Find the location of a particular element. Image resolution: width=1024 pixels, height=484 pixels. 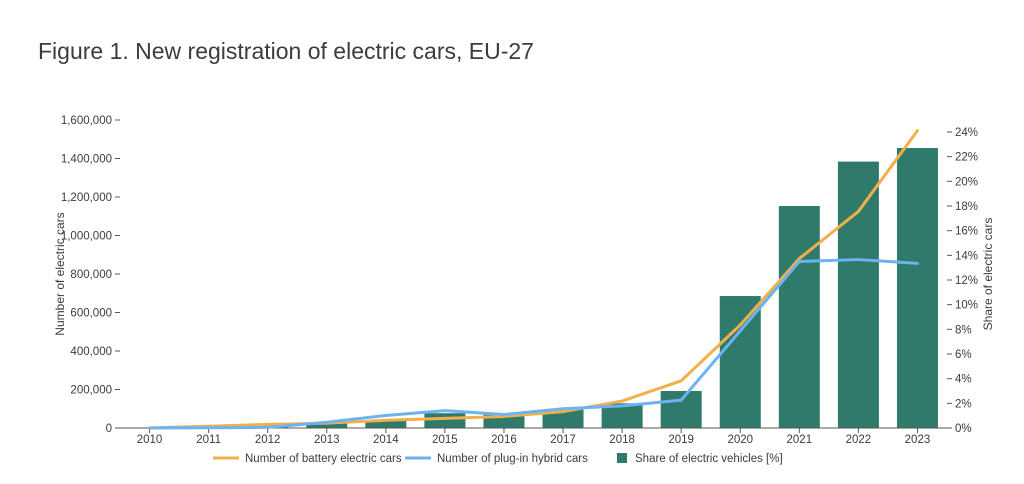

x-tick-label: 2017 is located at coordinates (563, 440).